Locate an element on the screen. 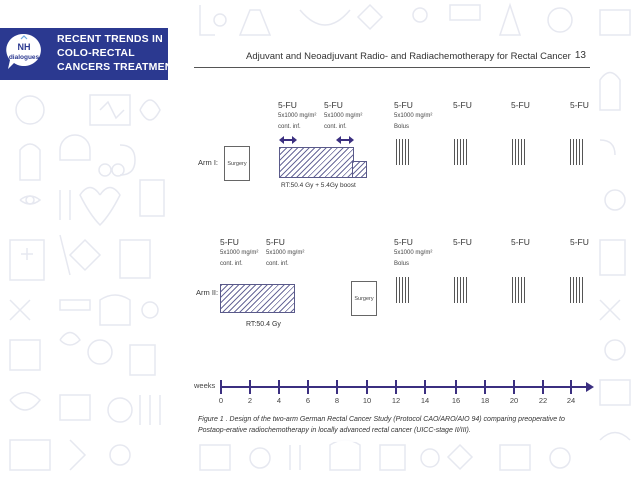  arm-2-radiotherapy-bar is located at coordinates (257, 298).